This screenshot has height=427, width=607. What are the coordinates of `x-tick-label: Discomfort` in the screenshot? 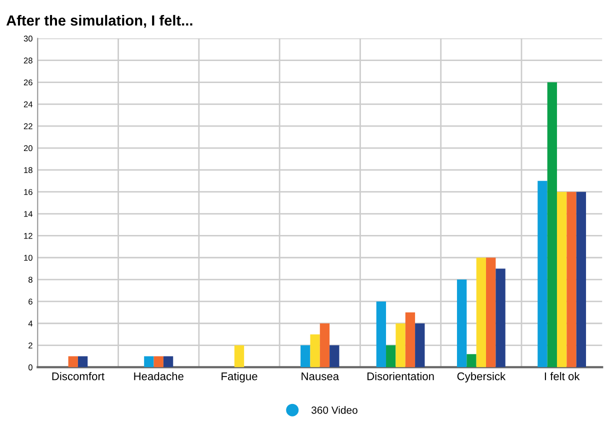 It's located at (78, 376).